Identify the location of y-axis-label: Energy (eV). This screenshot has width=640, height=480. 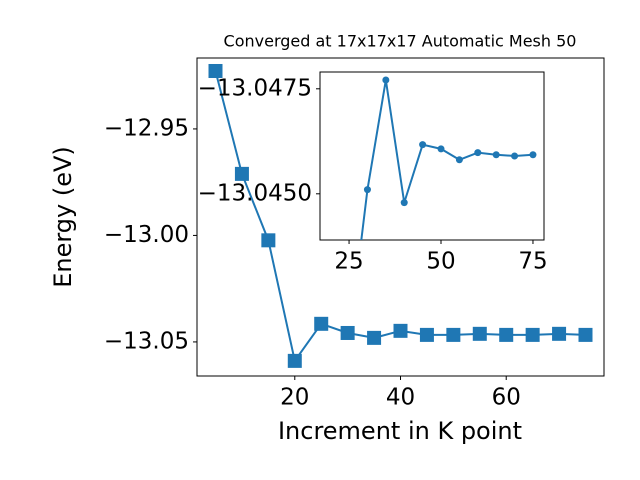
(63, 217).